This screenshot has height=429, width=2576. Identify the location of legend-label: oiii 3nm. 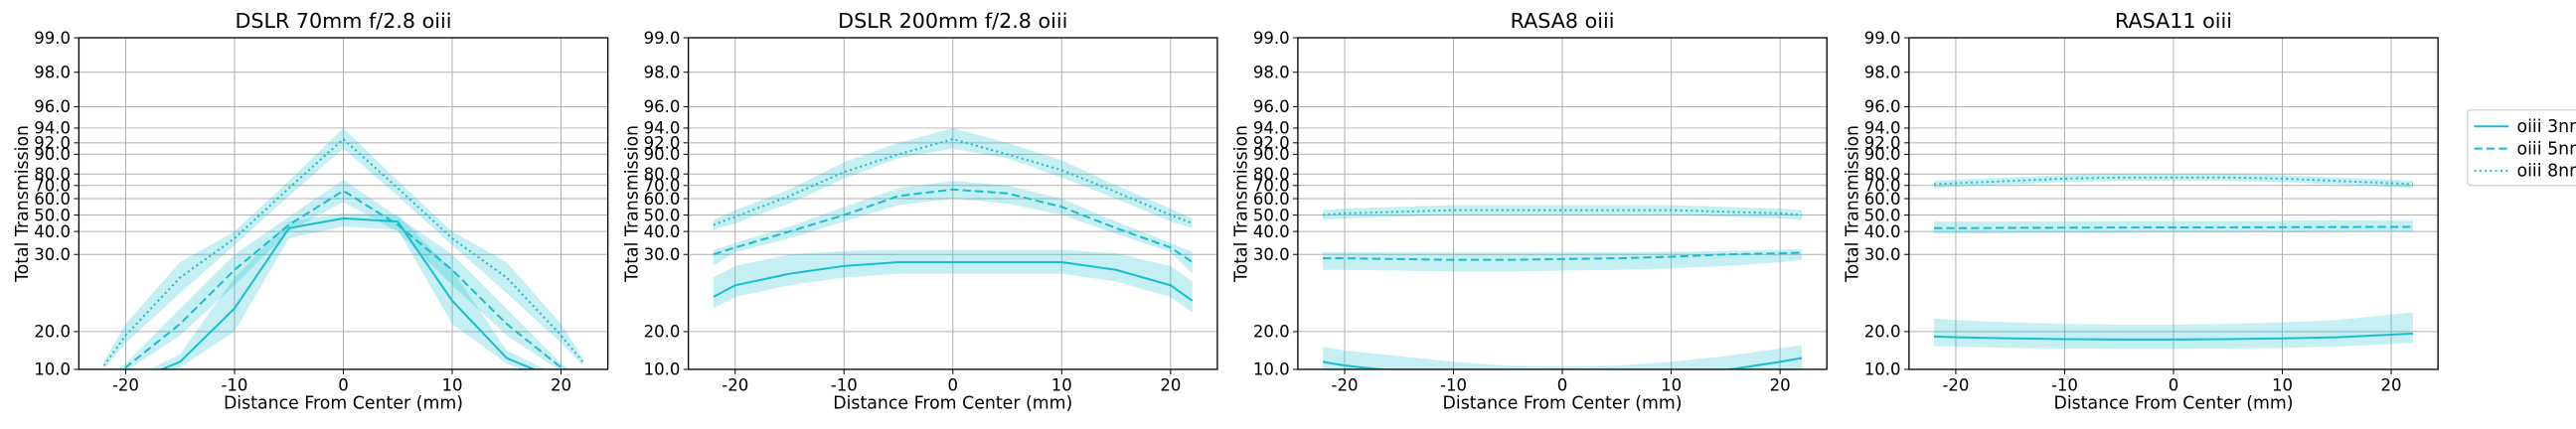
(2546, 127).